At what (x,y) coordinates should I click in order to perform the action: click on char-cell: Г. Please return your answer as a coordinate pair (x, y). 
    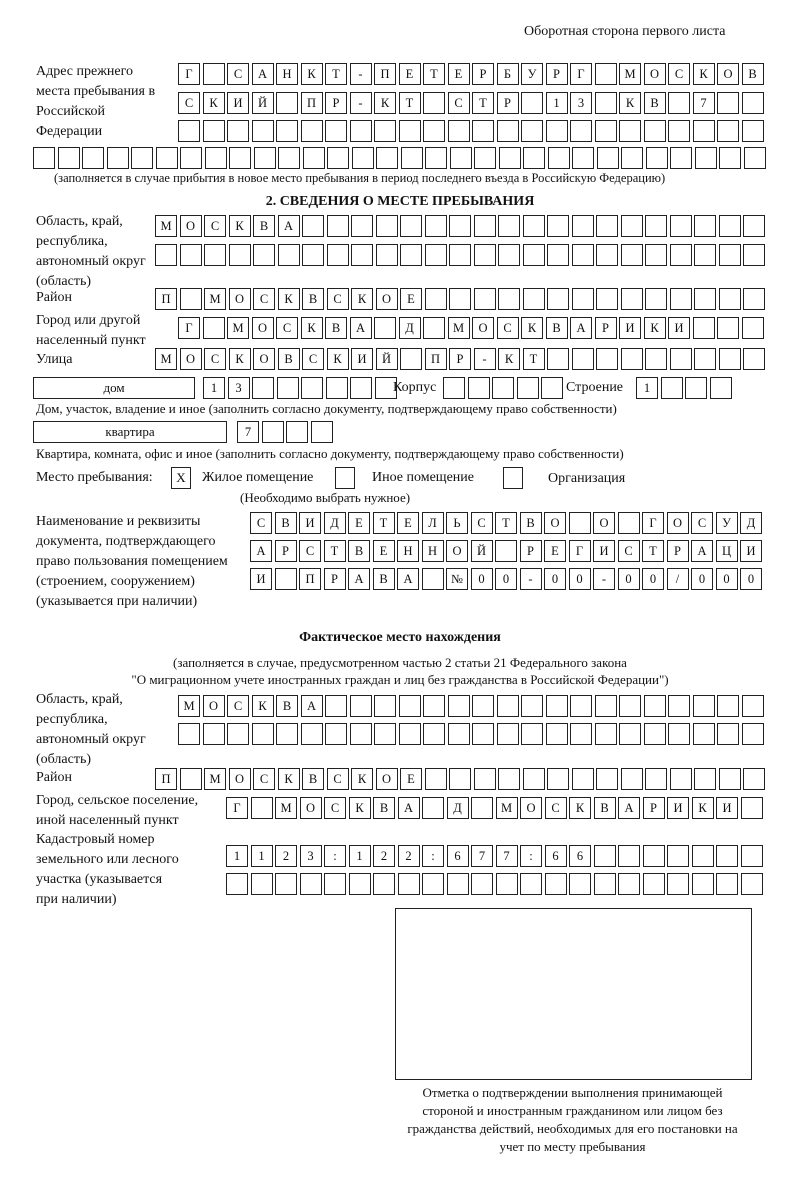
    Looking at the image, I should click on (189, 74).